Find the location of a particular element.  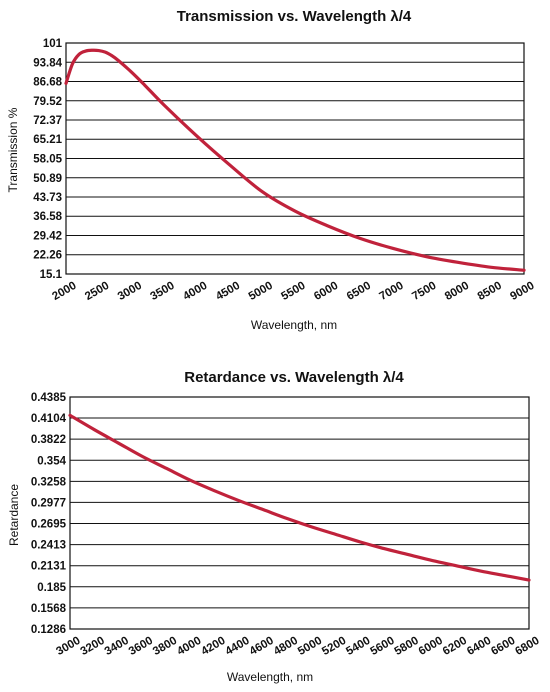

retardance-chart-title: Retardance vs. Wavelength λ/4 is located at coordinates (294, 377).